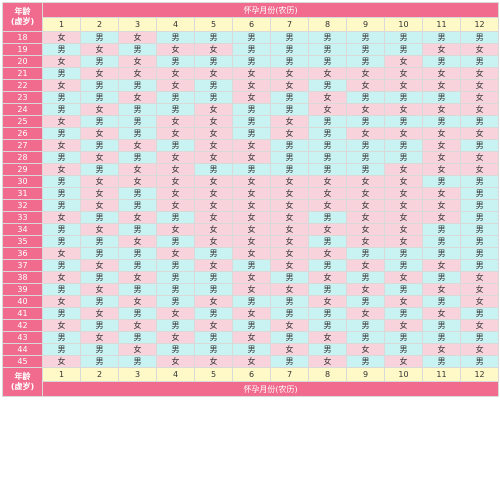 The image size is (500, 488). What do you see at coordinates (22, 205) in the screenshot?
I see `age-label: 32` at bounding box center [22, 205].